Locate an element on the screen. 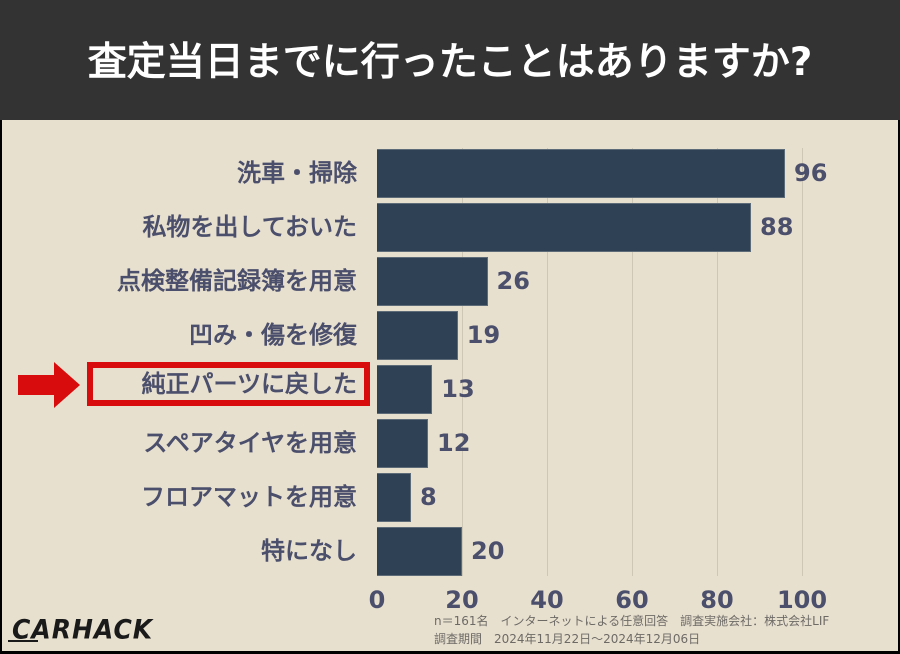 The height and width of the screenshot is (654, 900). category-label: 私物を出しておいた is located at coordinates (249, 227).